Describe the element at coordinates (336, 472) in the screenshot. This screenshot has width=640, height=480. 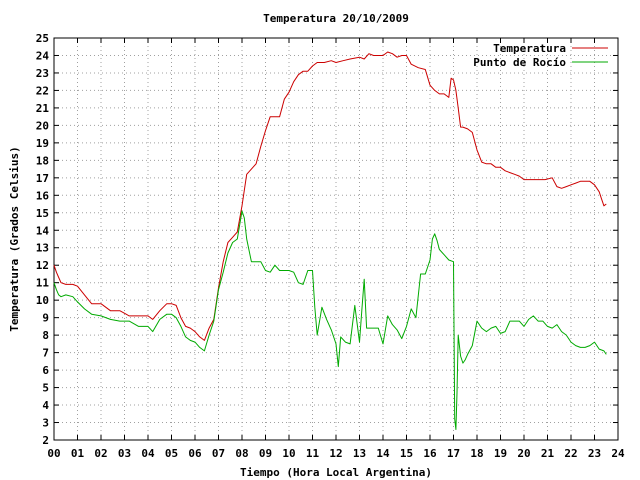
I see `x-axis-label: Tiempo (Hora Local Argentina)` at that location.